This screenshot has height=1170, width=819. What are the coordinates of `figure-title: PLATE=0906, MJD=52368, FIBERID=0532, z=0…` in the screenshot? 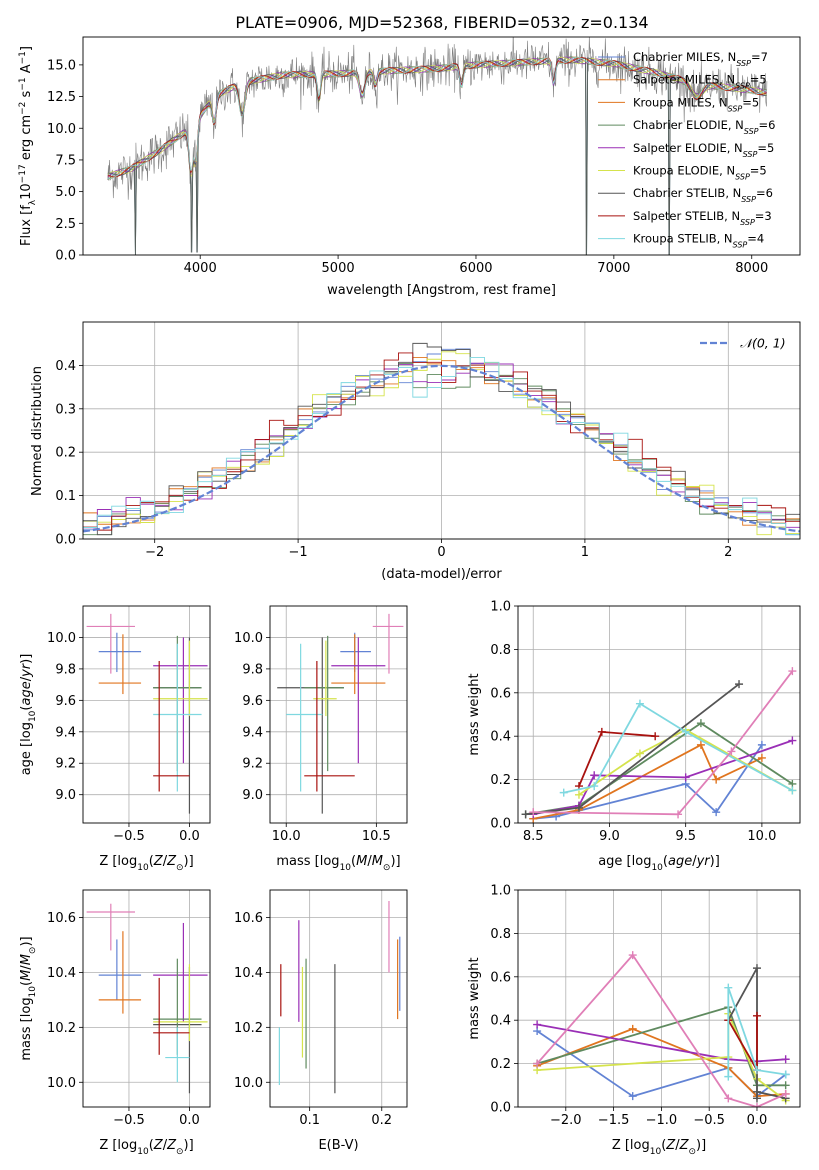 It's located at (441, 22).